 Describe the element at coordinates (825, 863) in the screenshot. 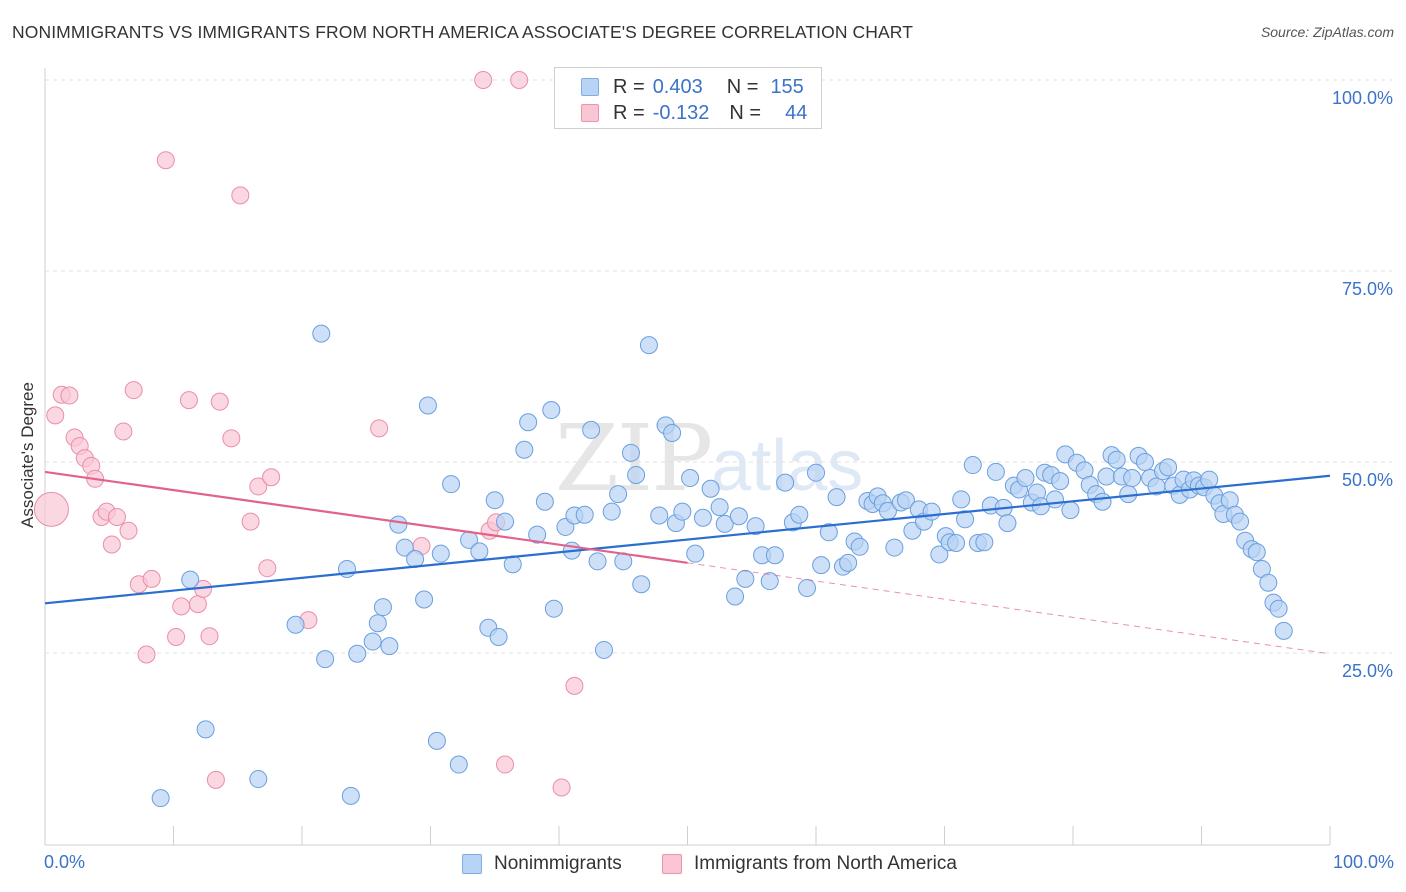

I see `bottom-legend-label-pink: Immigrants from North America` at that location.